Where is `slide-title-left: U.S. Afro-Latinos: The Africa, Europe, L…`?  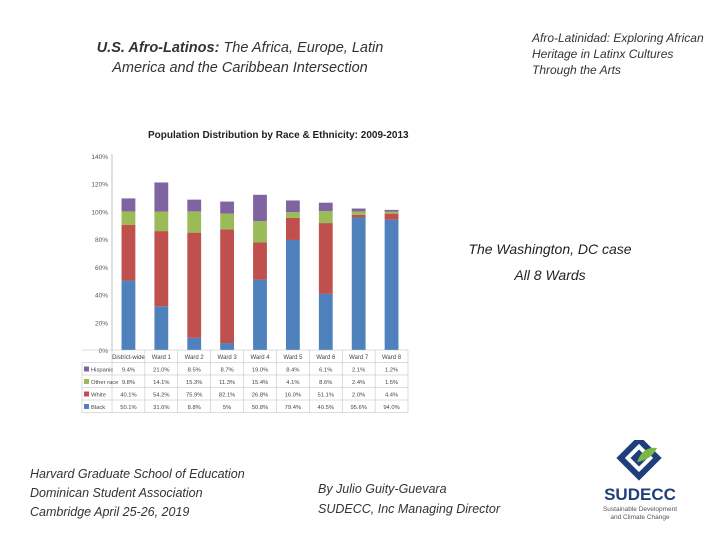 slide-title-left: U.S. Afro-Latinos: The Africa, Europe, L… is located at coordinates (240, 58).